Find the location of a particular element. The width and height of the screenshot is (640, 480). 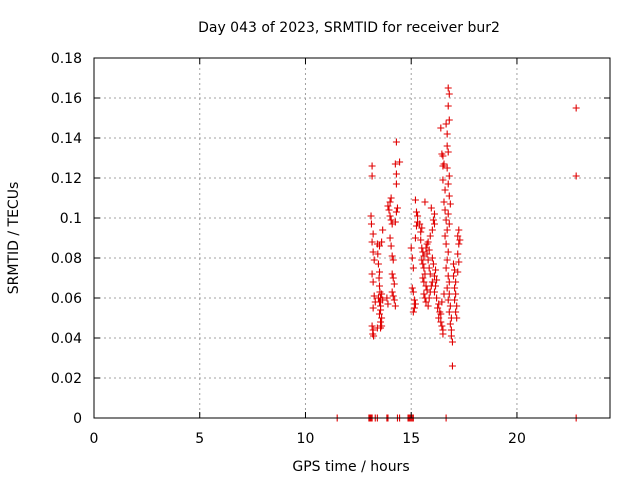

y-tick-label: 0 is located at coordinates (77, 419).